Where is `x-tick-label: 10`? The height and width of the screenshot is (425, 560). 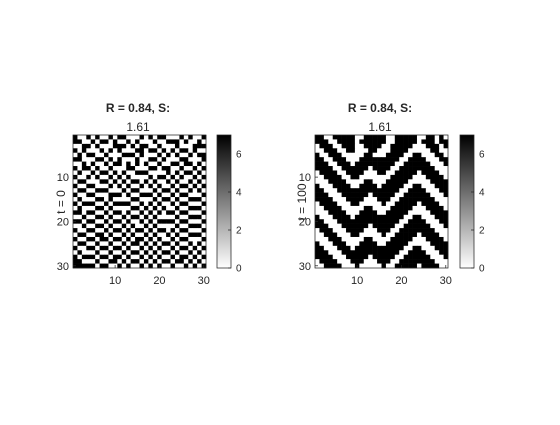
x-tick-label: 10 is located at coordinates (357, 281).